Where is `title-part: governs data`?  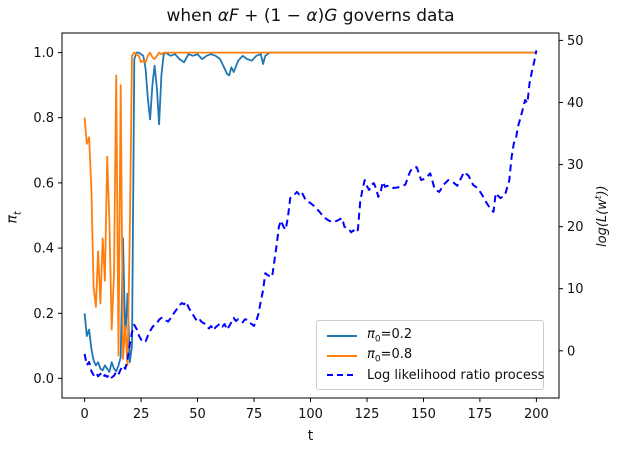 title-part: governs data is located at coordinates (396, 16).